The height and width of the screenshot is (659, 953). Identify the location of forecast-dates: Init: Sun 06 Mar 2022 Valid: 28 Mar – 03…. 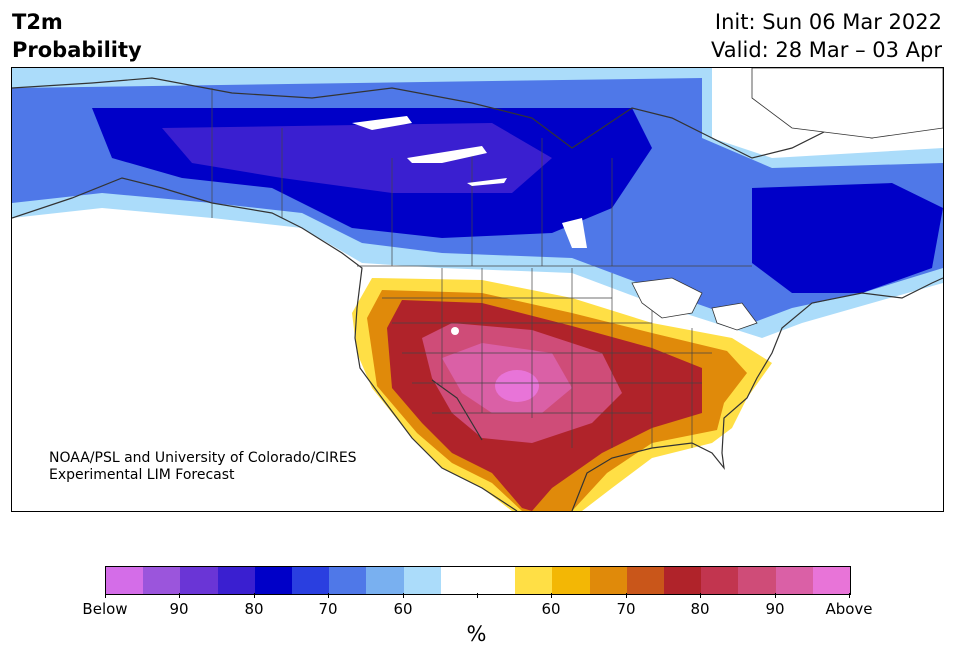
(826, 36).